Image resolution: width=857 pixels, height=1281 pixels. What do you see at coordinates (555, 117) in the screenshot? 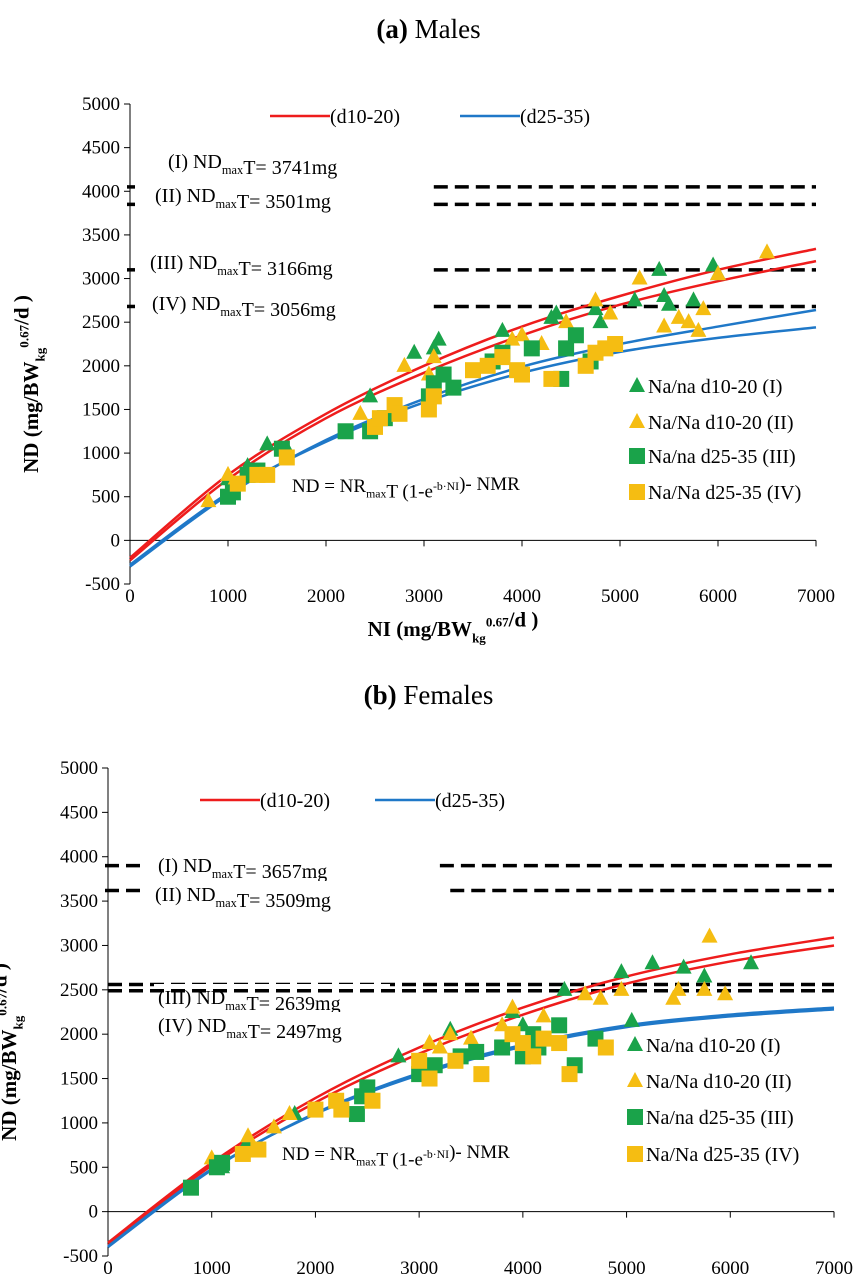
I see `curve-legend-label: (d25-35)` at bounding box center [555, 117].